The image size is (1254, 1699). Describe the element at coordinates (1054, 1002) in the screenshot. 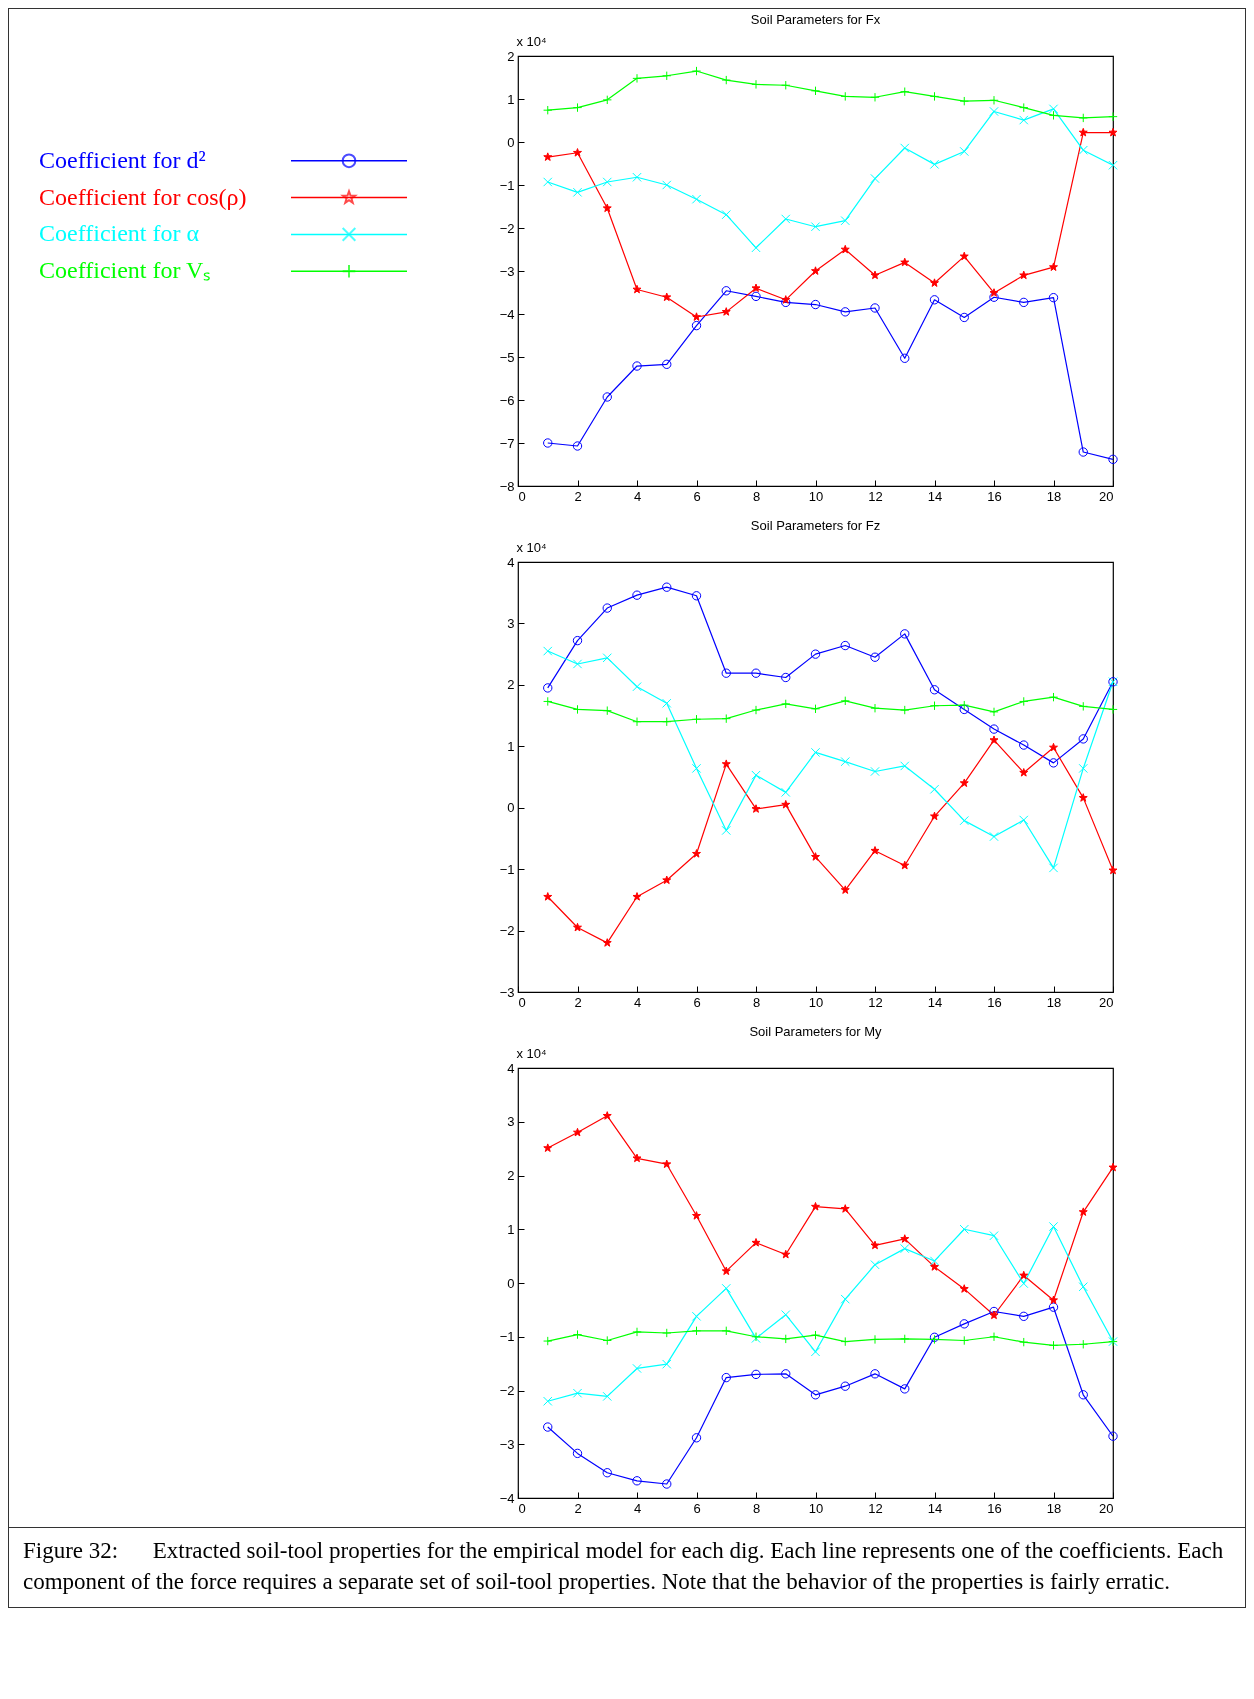

I see `x-tick-label: 18` at that location.